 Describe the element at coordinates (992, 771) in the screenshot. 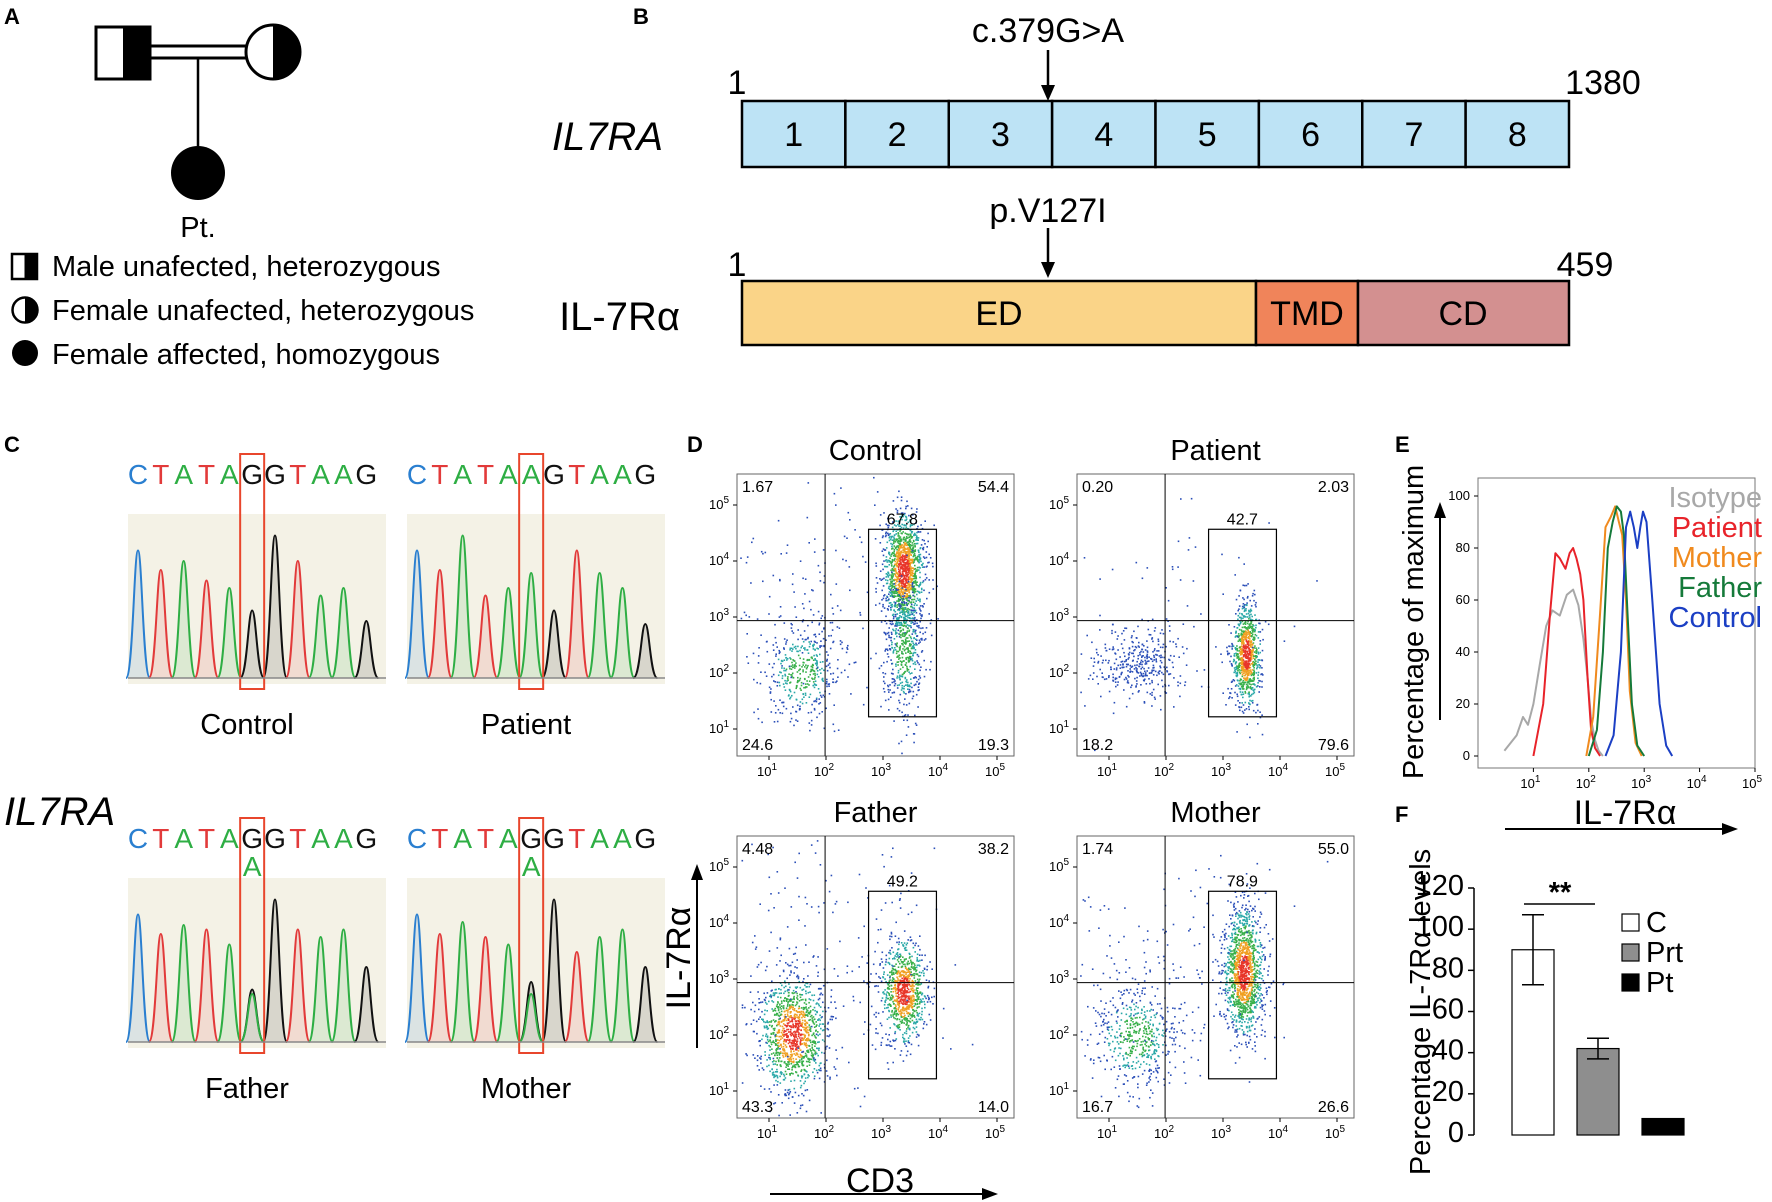

I see `tick-base: 10` at that location.